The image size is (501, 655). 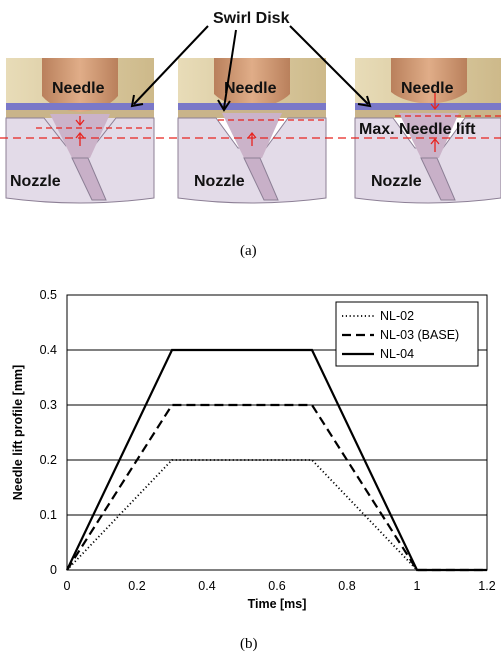 What do you see at coordinates (249, 644) in the screenshot?
I see `caption-b: (b)` at bounding box center [249, 644].